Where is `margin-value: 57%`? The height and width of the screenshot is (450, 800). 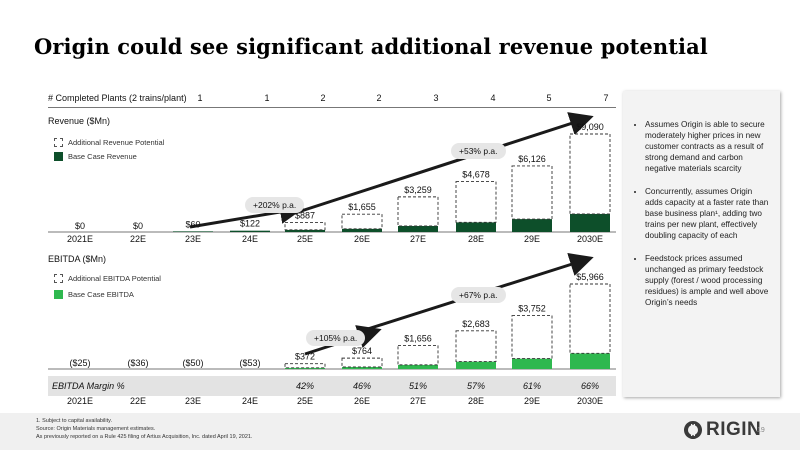
margin-value: 57% is located at coordinates (476, 386).